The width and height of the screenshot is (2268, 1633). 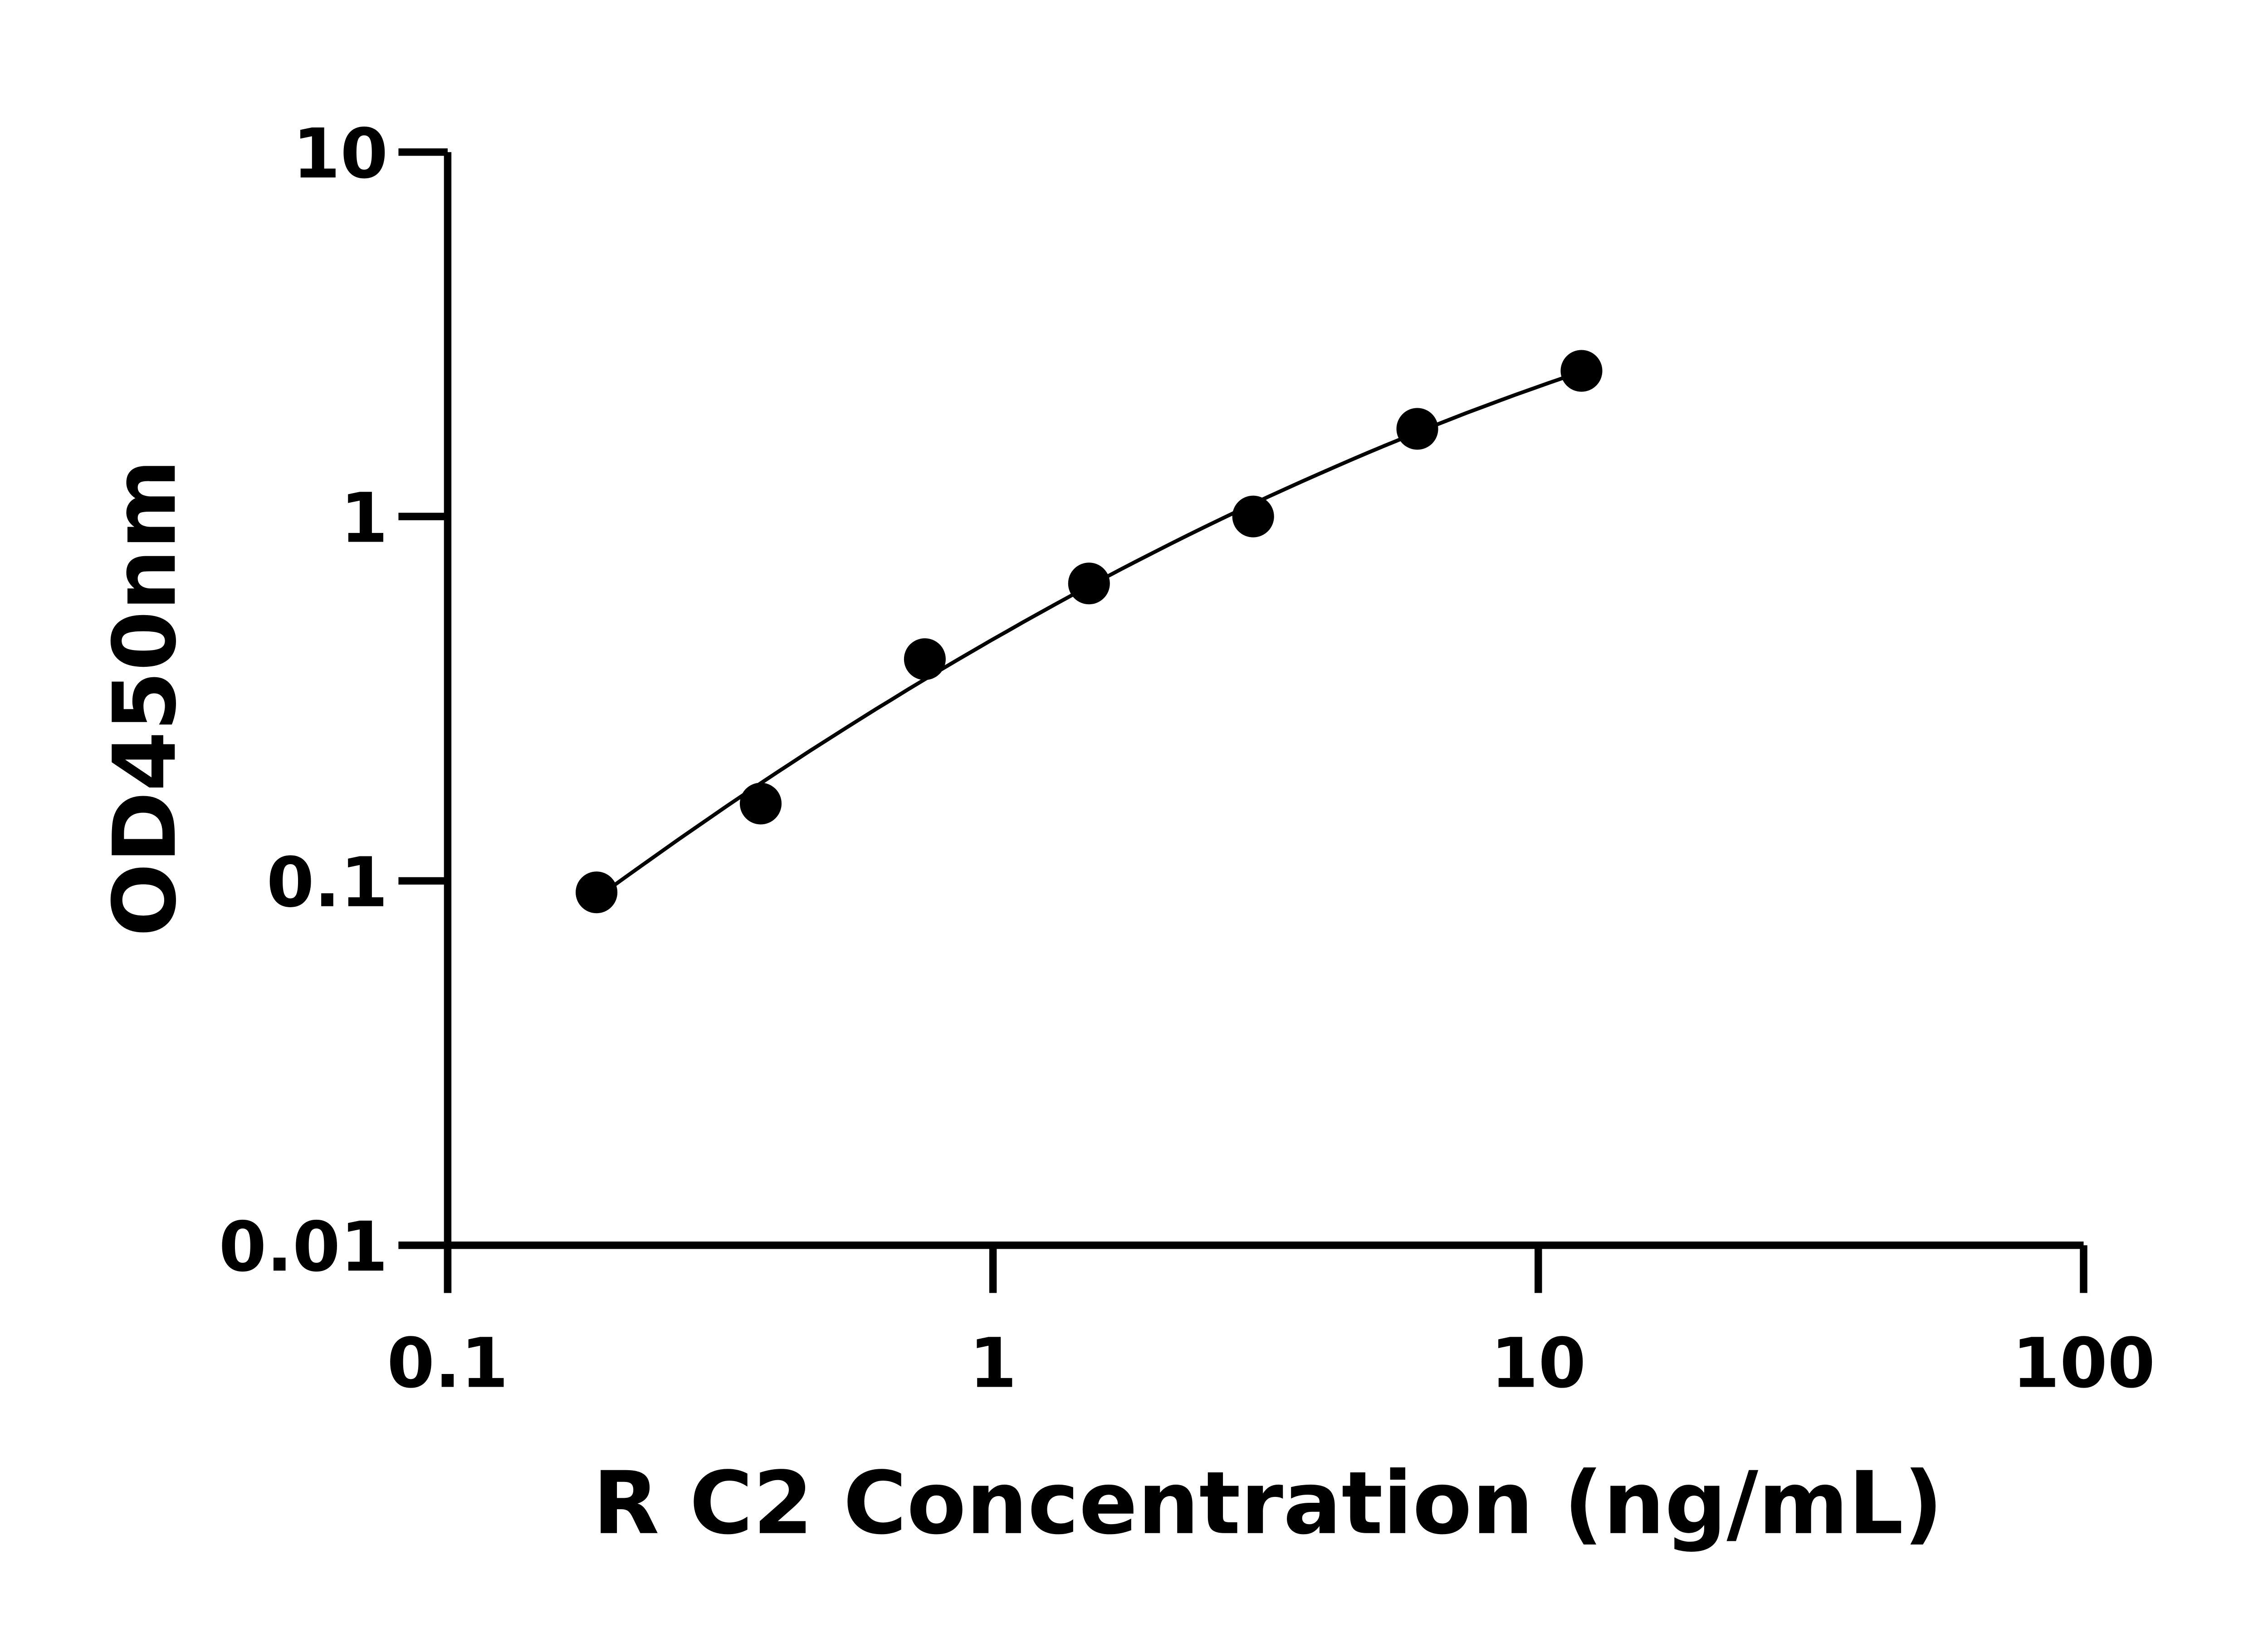 I want to click on x-tick-label: 0.1, so click(x=448, y=1363).